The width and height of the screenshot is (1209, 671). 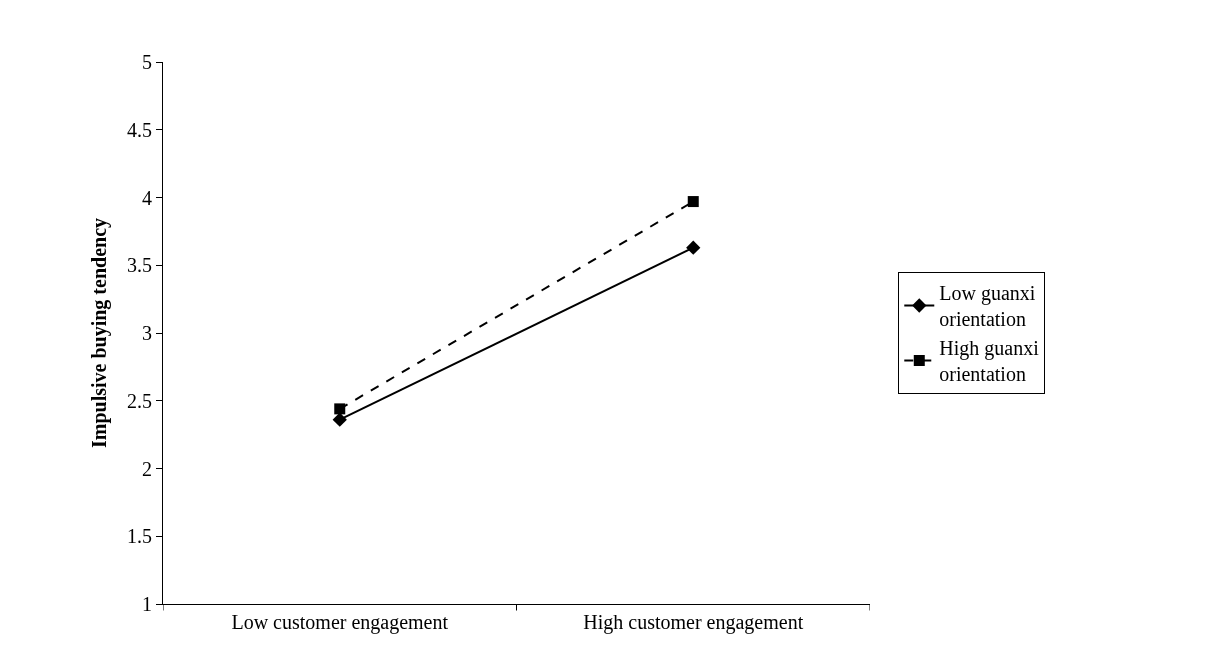 I want to click on y-tick-label: 3, so click(x=147, y=333).